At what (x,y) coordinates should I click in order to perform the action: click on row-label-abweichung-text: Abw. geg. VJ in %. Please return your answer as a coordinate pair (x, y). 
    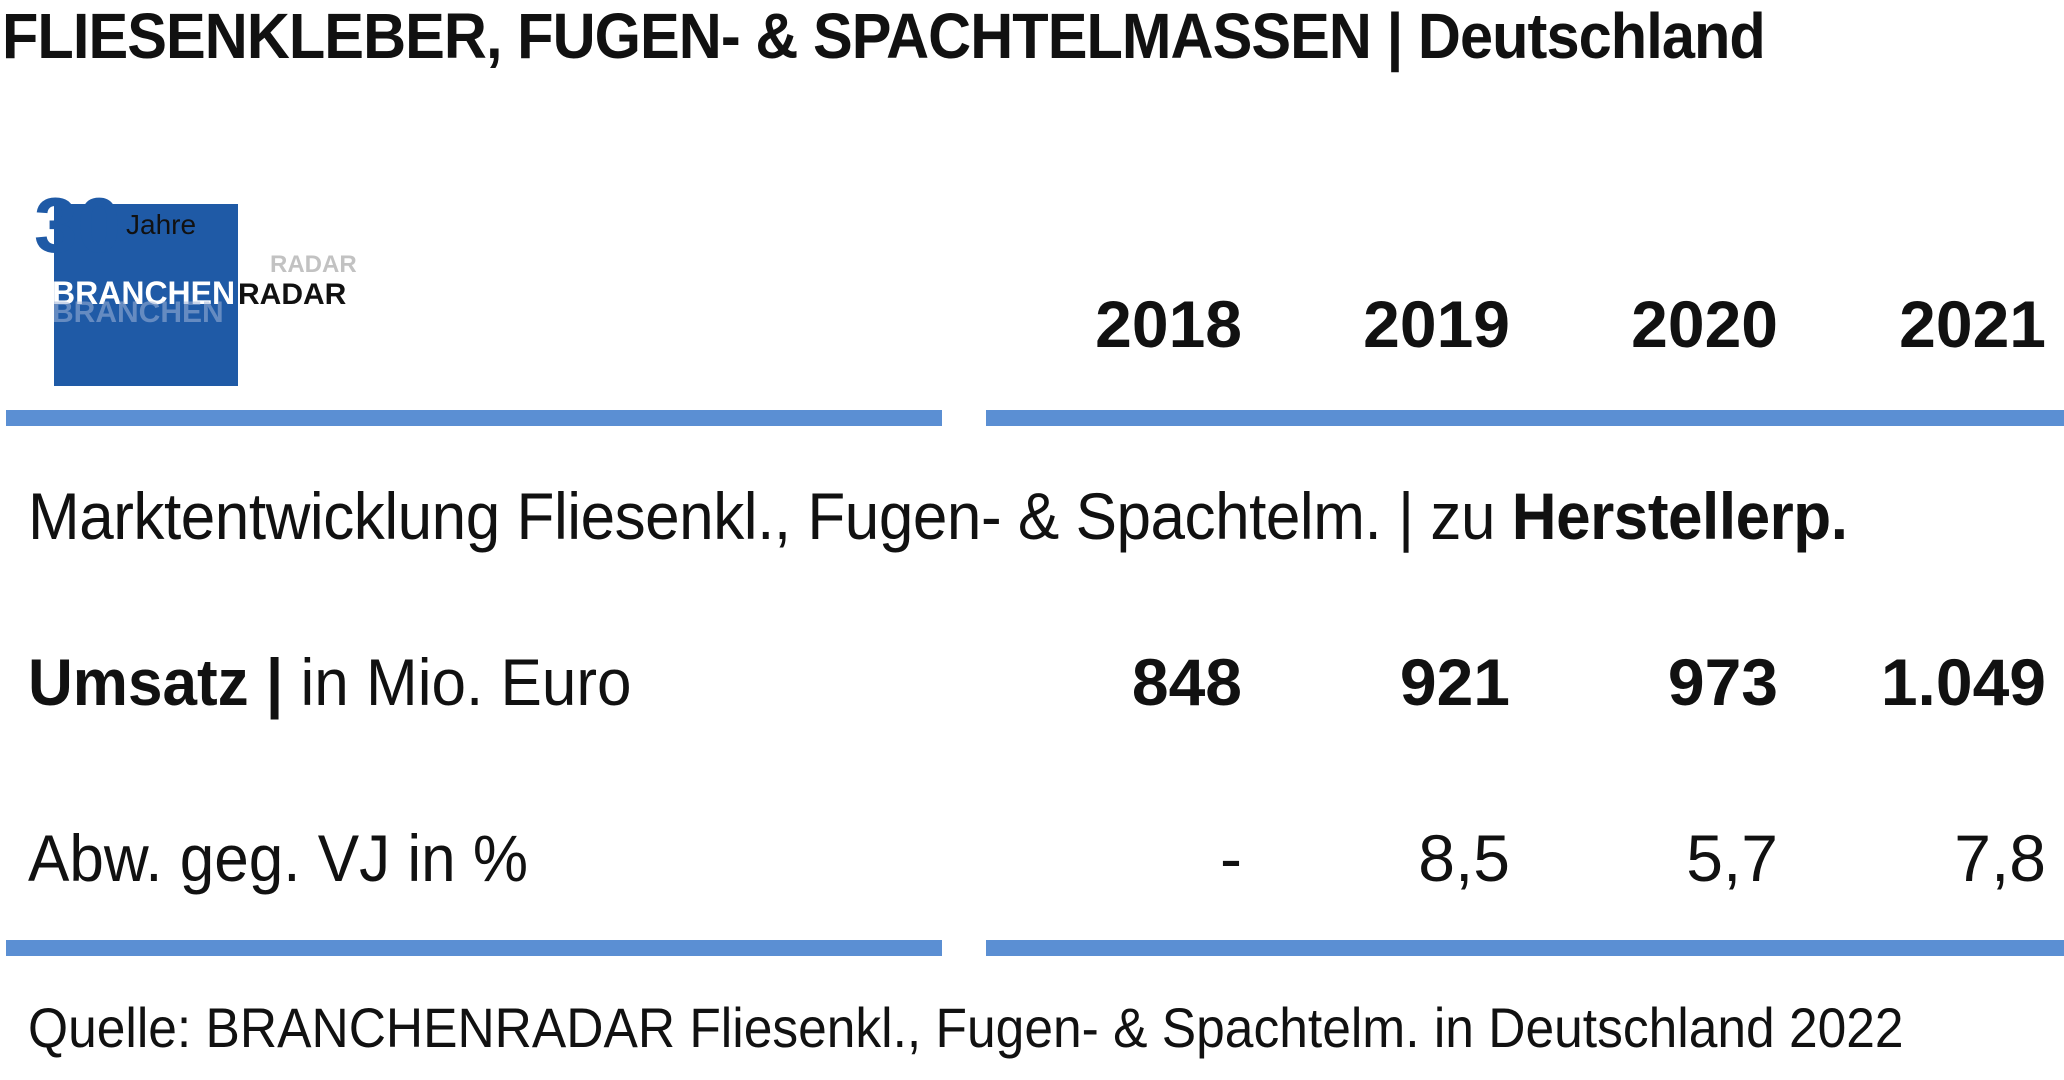
    Looking at the image, I should click on (278, 858).